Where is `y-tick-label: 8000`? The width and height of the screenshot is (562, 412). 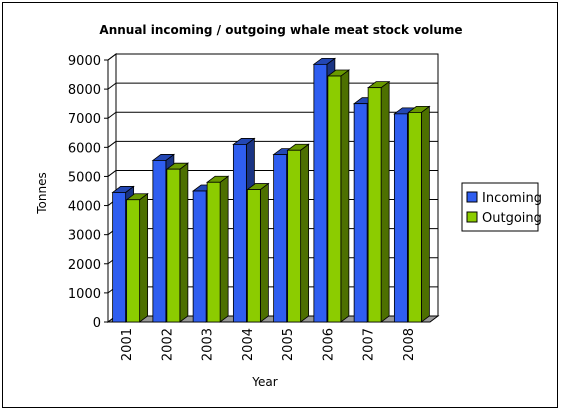
y-tick-label: 8000 is located at coordinates (84, 90).